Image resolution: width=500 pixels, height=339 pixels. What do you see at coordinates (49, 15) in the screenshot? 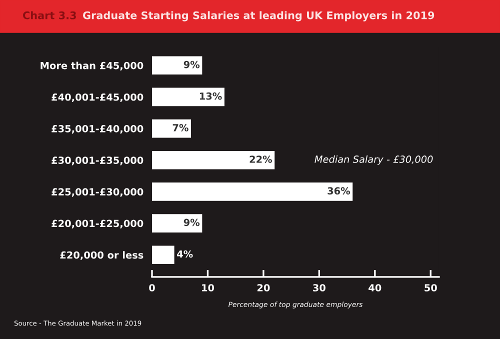
I see `caption: Chart 3.3` at bounding box center [49, 15].